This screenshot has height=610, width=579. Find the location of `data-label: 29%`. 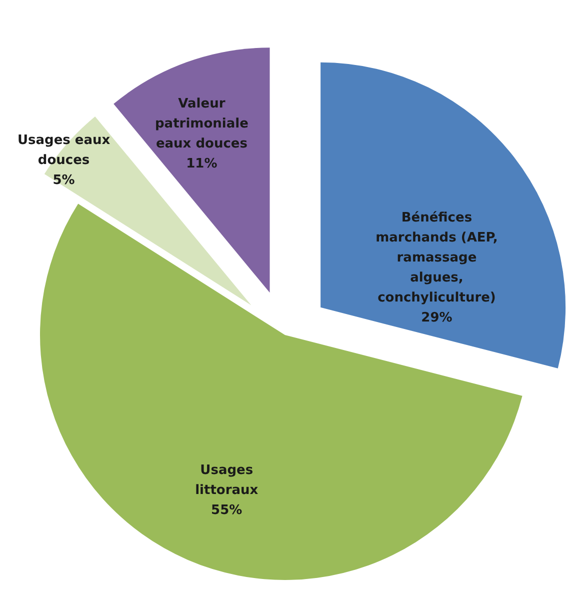

data-label: 29% is located at coordinates (436, 318).